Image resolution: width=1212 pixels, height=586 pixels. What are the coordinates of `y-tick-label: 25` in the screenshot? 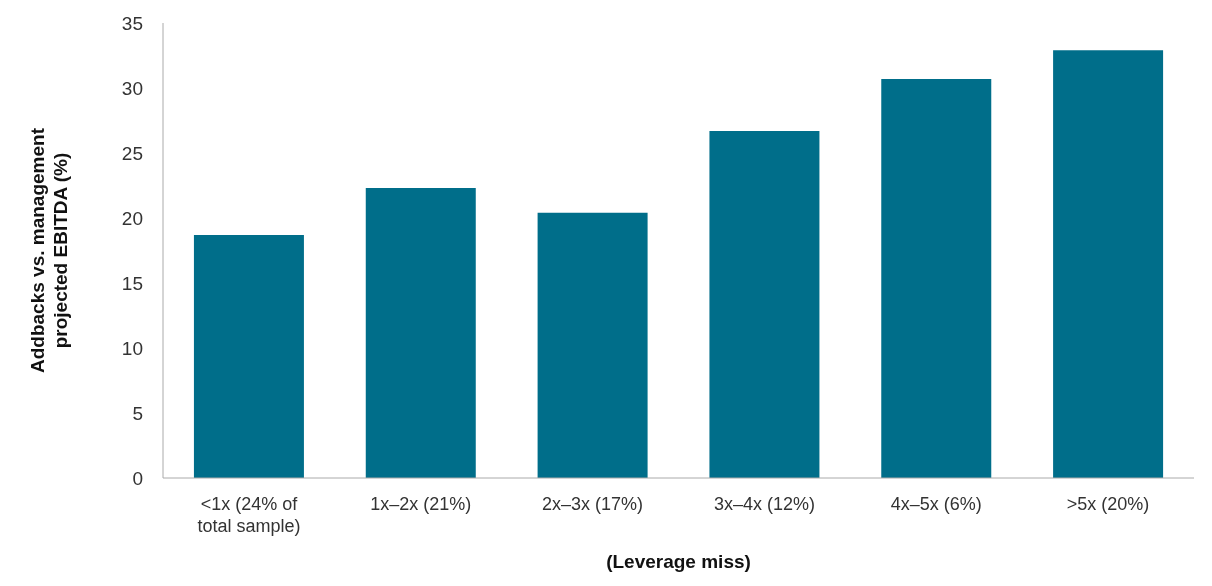 It's located at (132, 153).